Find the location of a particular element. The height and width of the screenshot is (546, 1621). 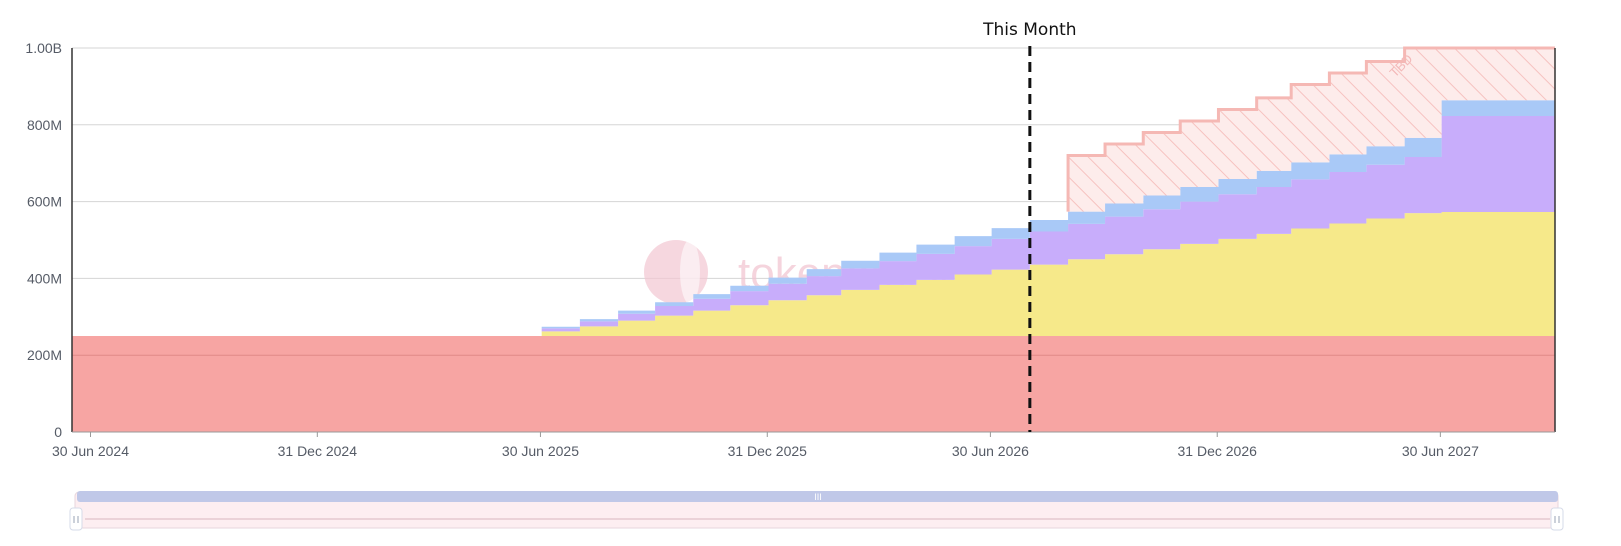

y-tick-label: 200M is located at coordinates (44, 355).